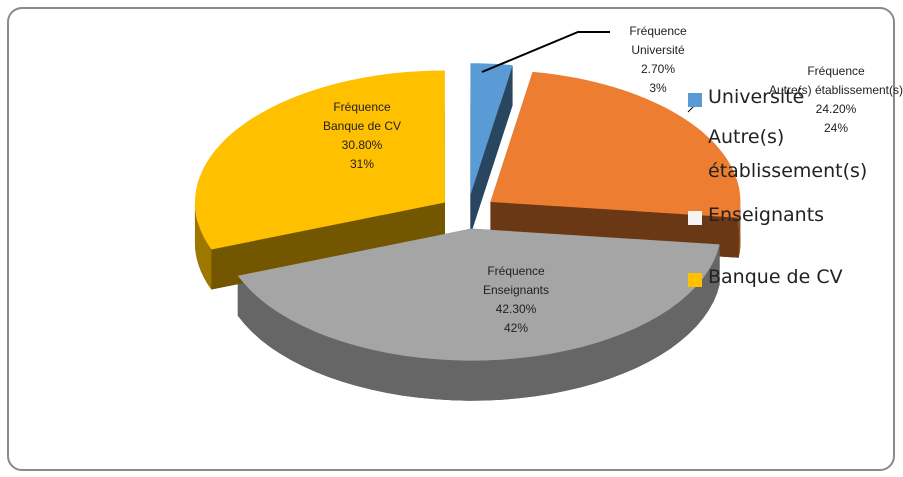  Describe the element at coordinates (756, 97) in the screenshot. I see `legend-label: Université` at that location.